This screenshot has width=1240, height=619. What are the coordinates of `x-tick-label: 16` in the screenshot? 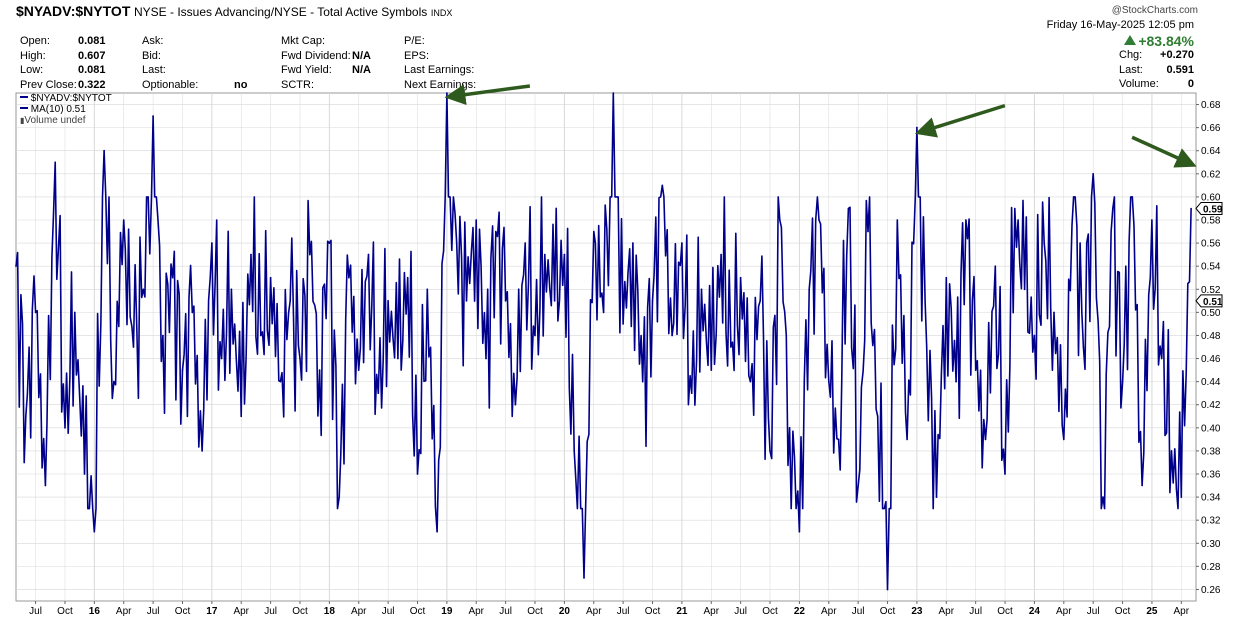 It's located at (95, 611).